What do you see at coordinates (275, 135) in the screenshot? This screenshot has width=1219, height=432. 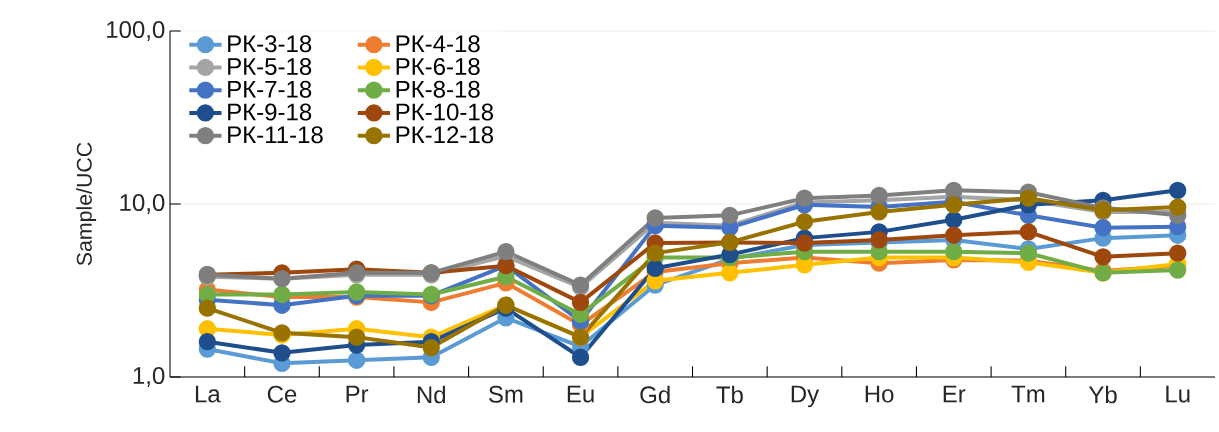 I see `legend-label: РК-11-18` at bounding box center [275, 135].